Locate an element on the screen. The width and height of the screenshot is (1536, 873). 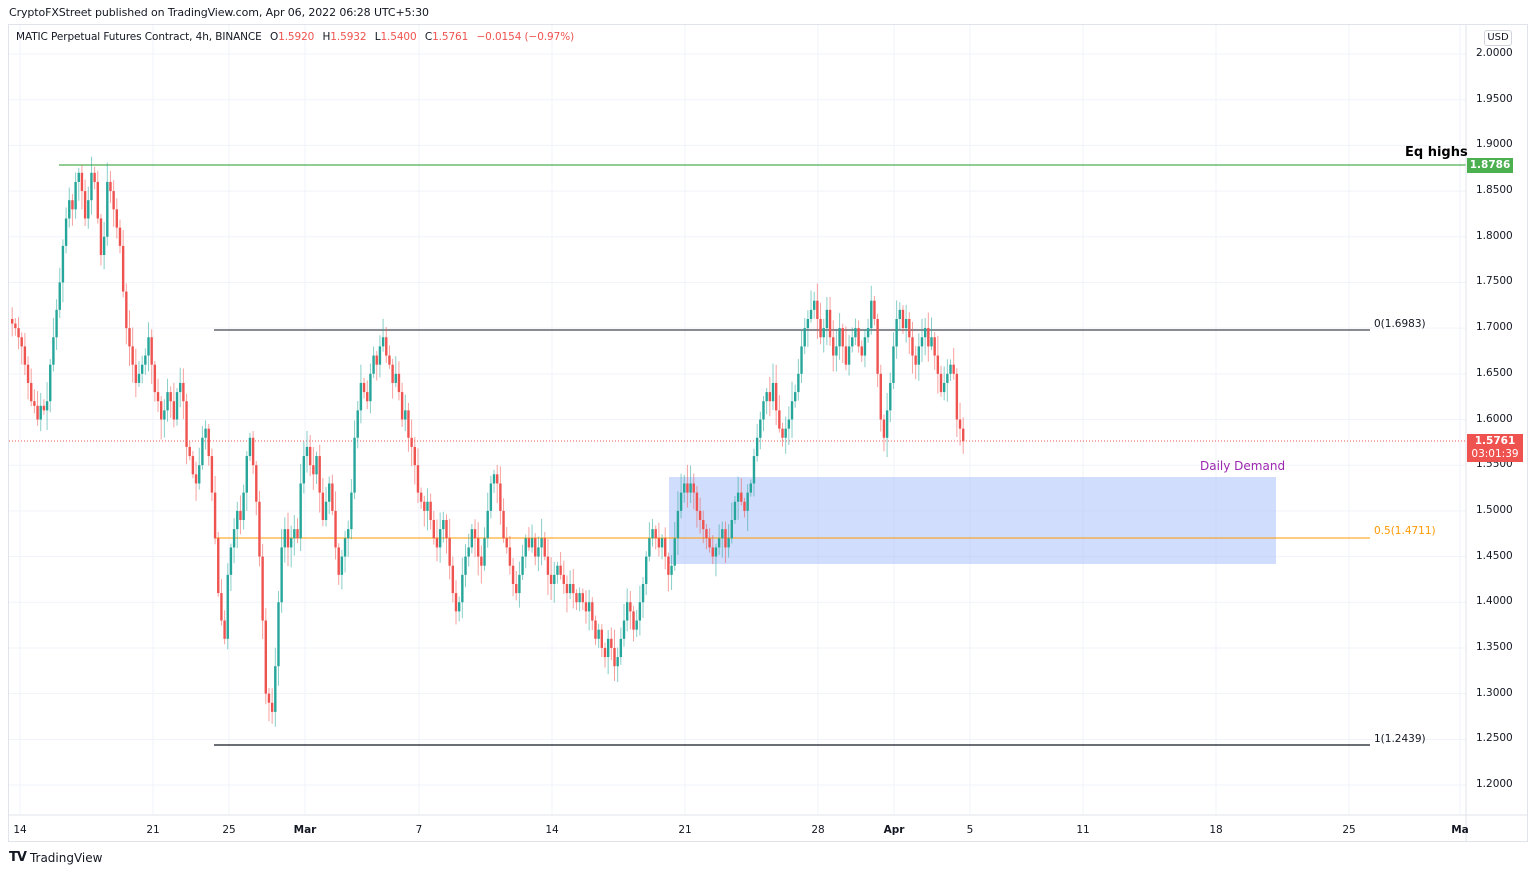
price-tick: 1.2000 is located at coordinates (1494, 784).